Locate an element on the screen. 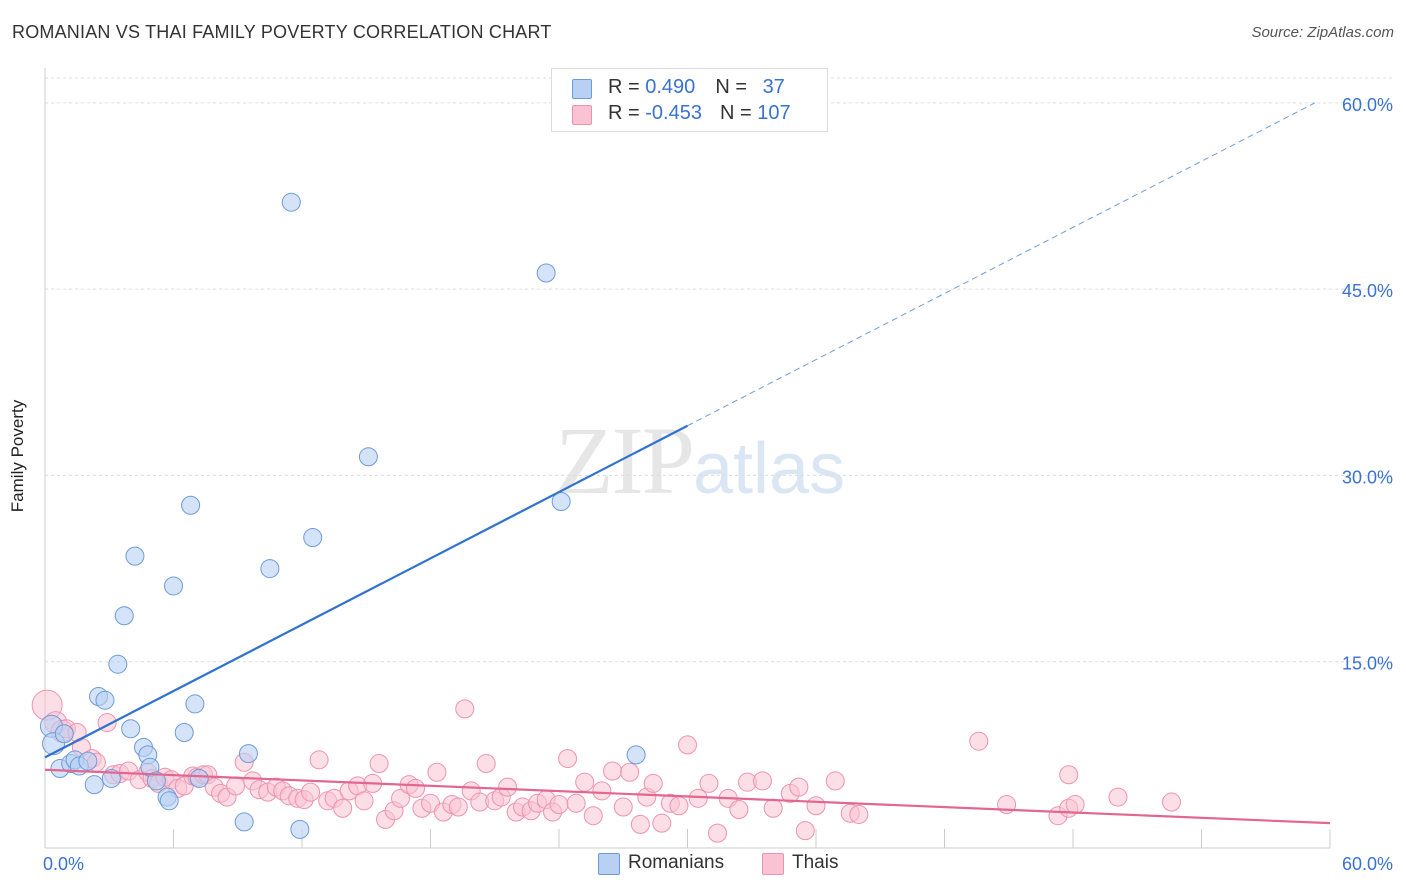 This screenshot has width=1406, height=892. correlation-legend: R = 0.490 N = 37 R = -0.453 N = 107 is located at coordinates (689, 100).